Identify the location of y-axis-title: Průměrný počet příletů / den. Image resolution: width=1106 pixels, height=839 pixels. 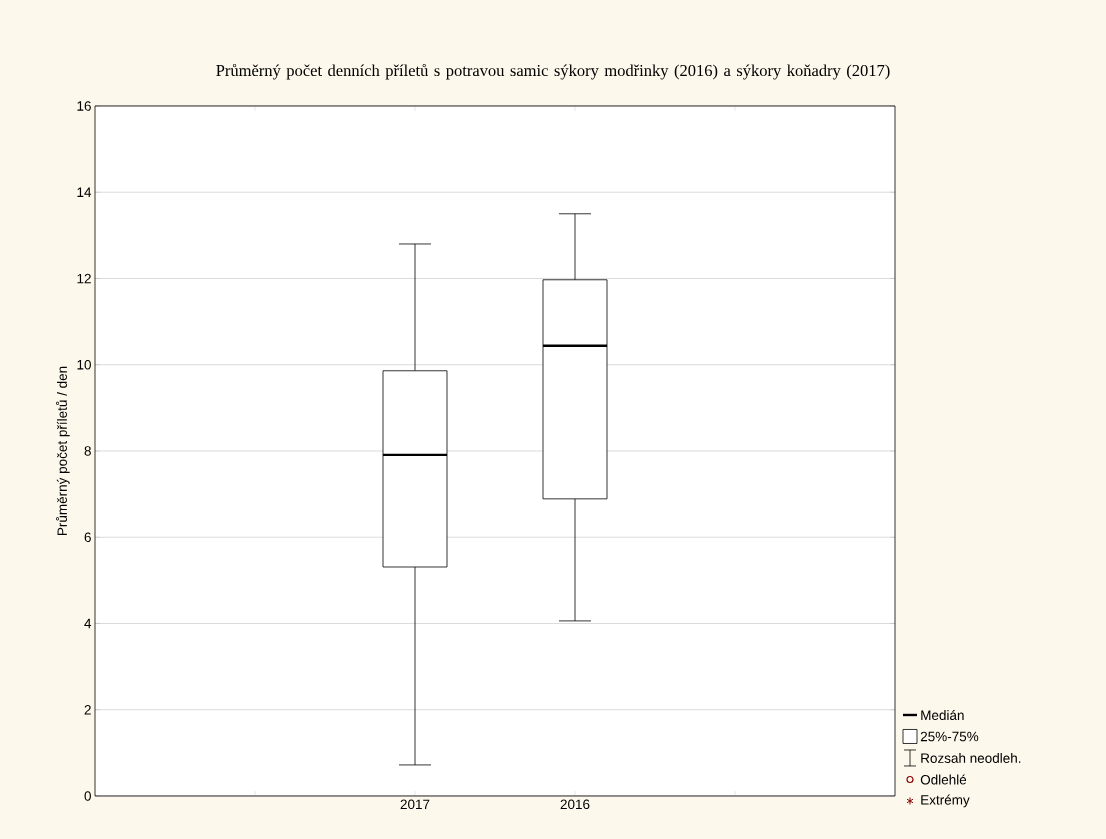
(62, 451).